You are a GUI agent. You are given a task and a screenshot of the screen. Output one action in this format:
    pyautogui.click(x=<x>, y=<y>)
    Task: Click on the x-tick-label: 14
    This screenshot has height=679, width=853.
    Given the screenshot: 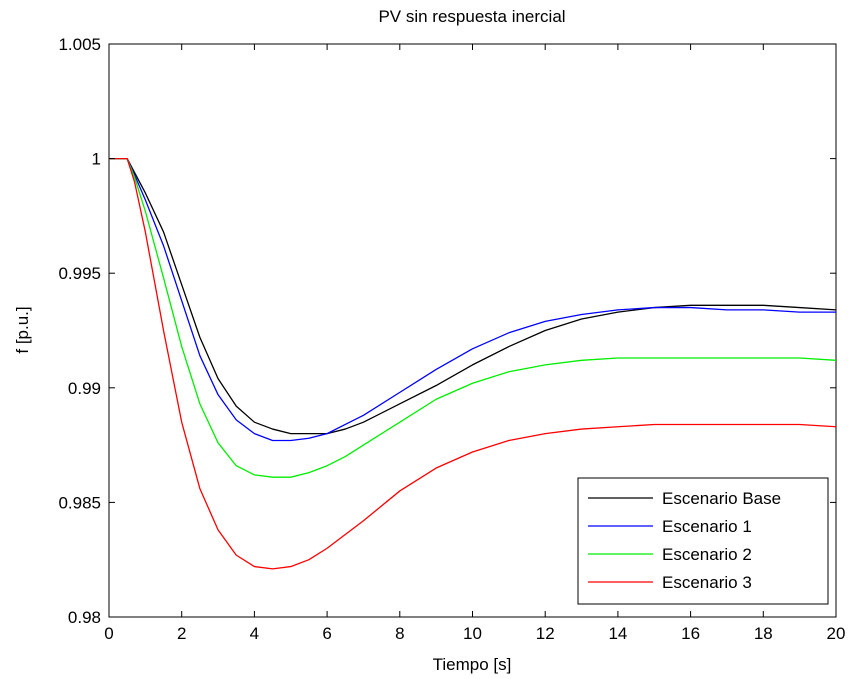 What is the action you would take?
    pyautogui.click(x=617, y=633)
    